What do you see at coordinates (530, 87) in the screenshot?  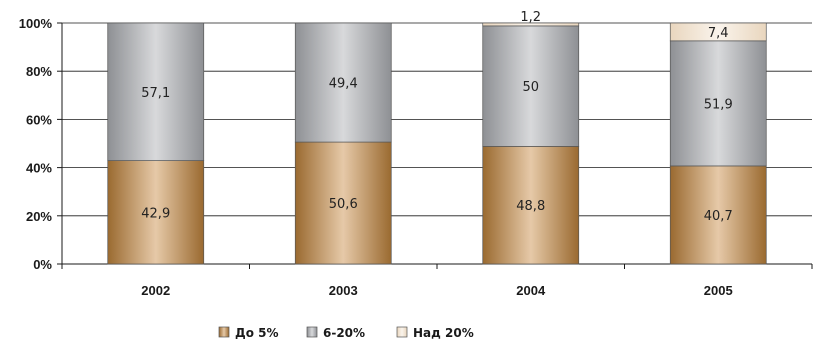 I see `data-label: 50` at bounding box center [530, 87].